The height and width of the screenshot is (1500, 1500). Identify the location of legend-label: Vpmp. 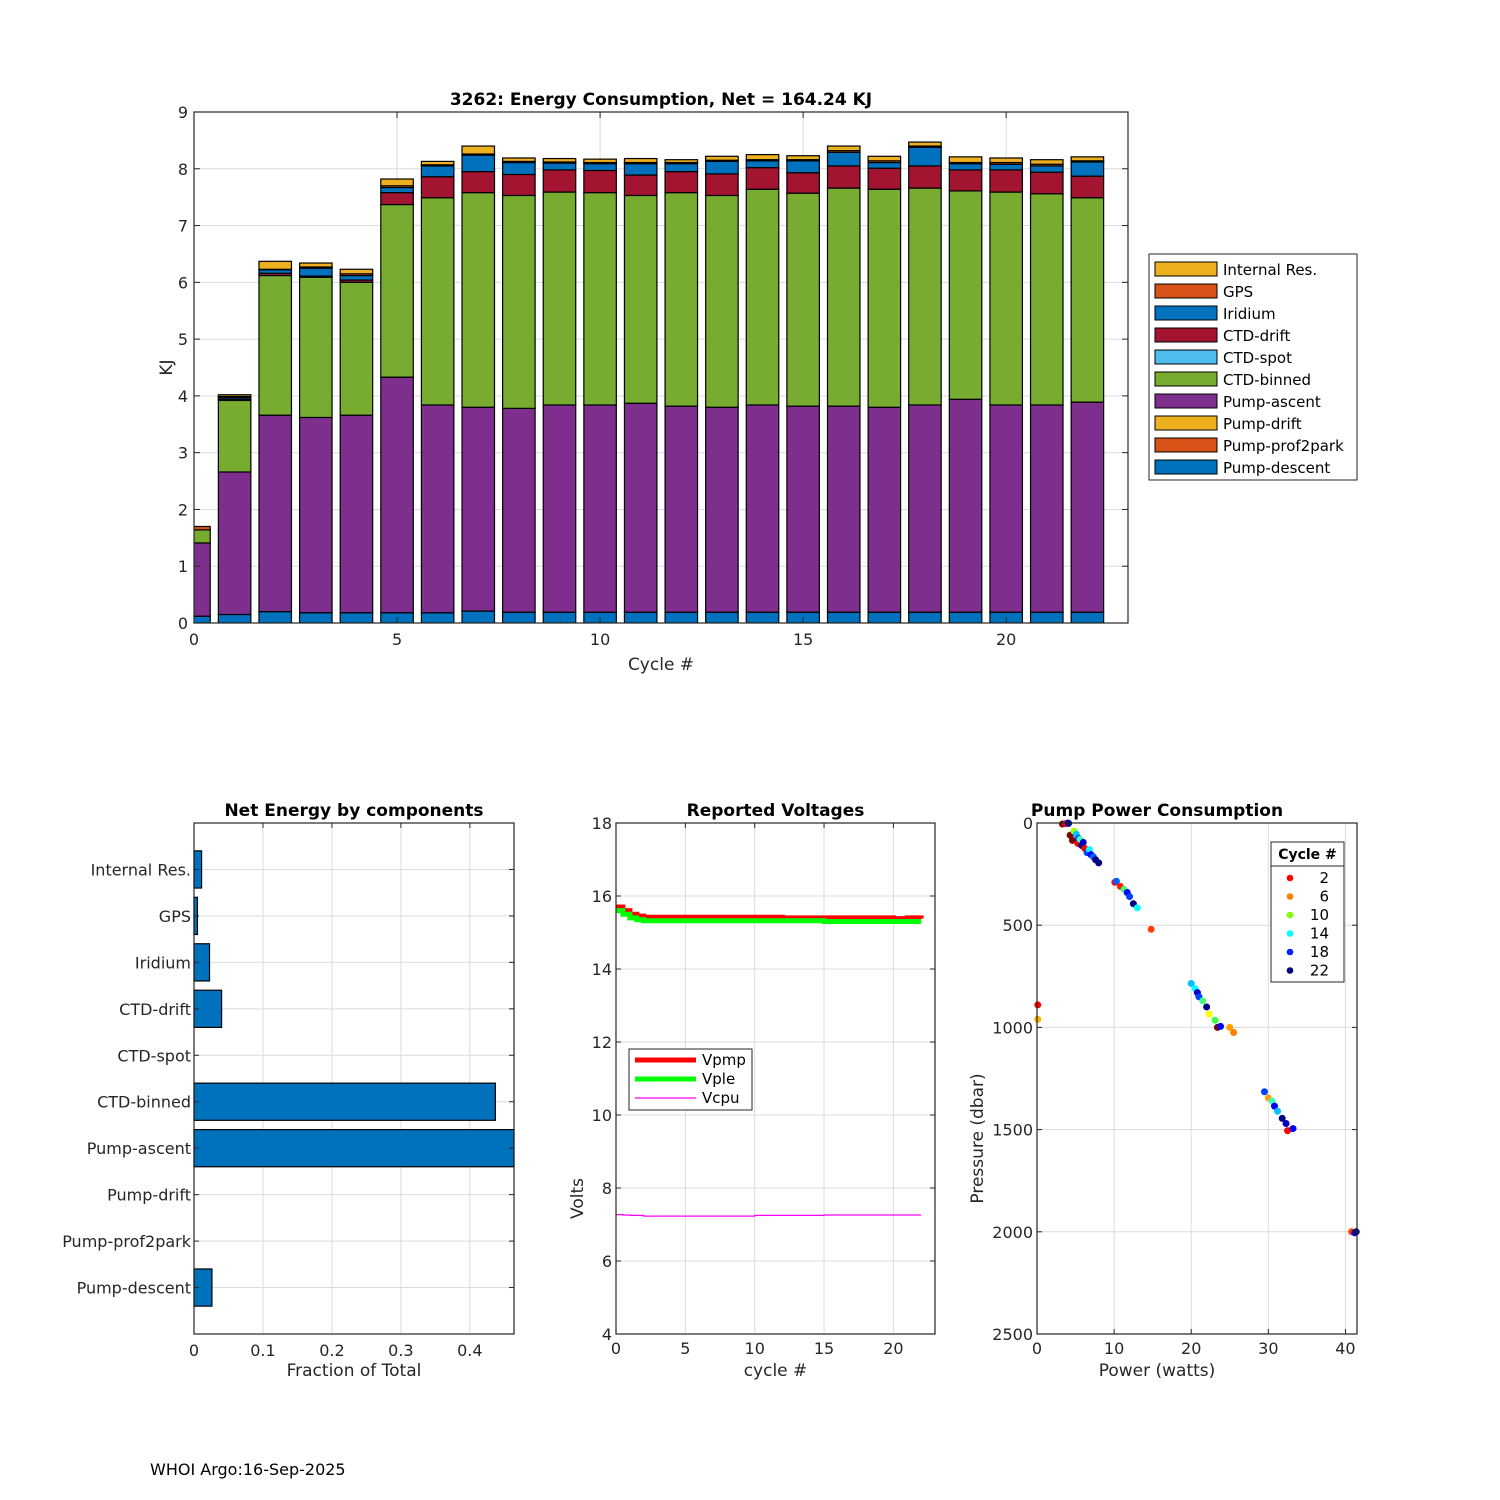
(724, 1060).